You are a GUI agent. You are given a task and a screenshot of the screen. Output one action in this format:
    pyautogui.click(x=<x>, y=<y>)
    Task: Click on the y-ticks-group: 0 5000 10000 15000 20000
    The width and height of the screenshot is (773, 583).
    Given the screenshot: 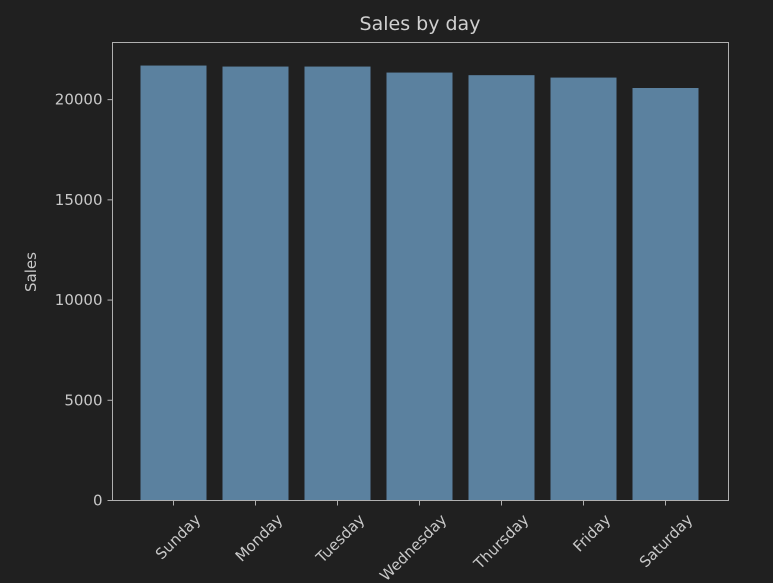 What is the action you would take?
    pyautogui.click(x=84, y=300)
    